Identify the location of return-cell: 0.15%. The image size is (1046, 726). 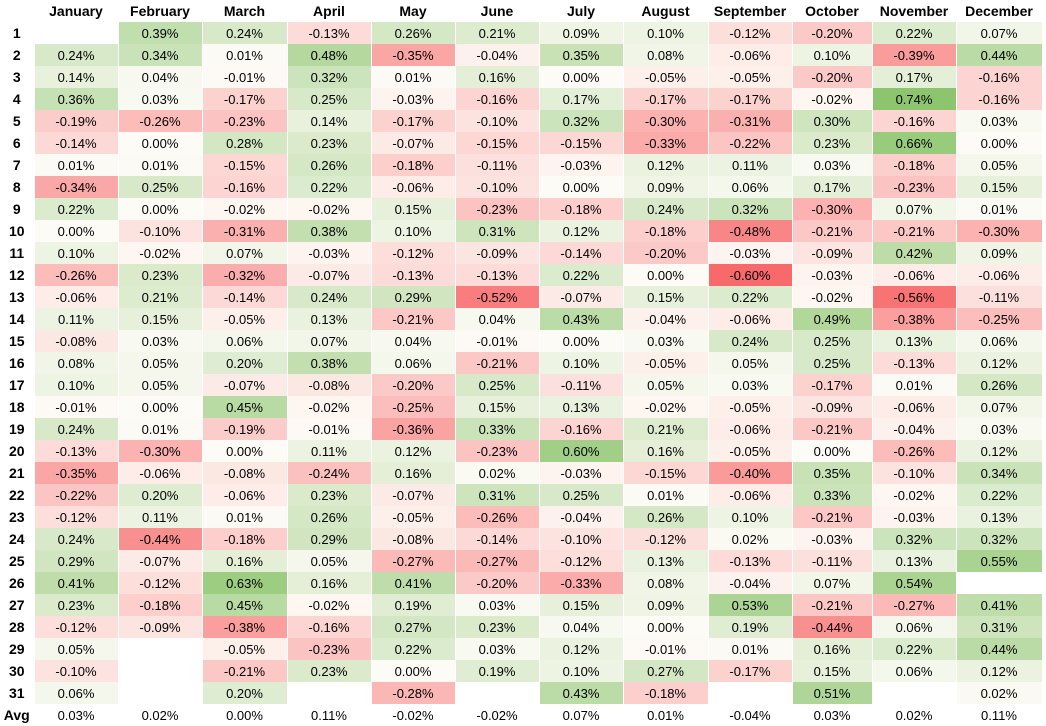
(497, 407).